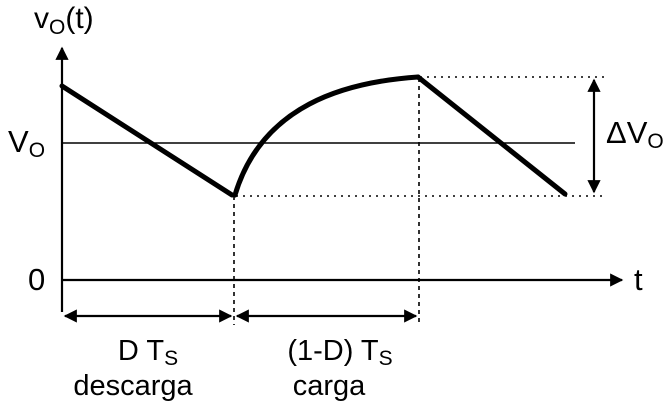 Image resolution: width=665 pixels, height=407 pixels. I want to click on charge-interval-label: (1-D) TS, so click(339, 352).